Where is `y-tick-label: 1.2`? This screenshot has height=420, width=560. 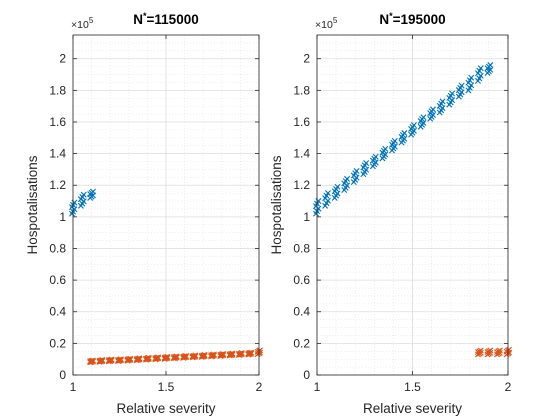
y-tick-label: 1.2 is located at coordinates (301, 185).